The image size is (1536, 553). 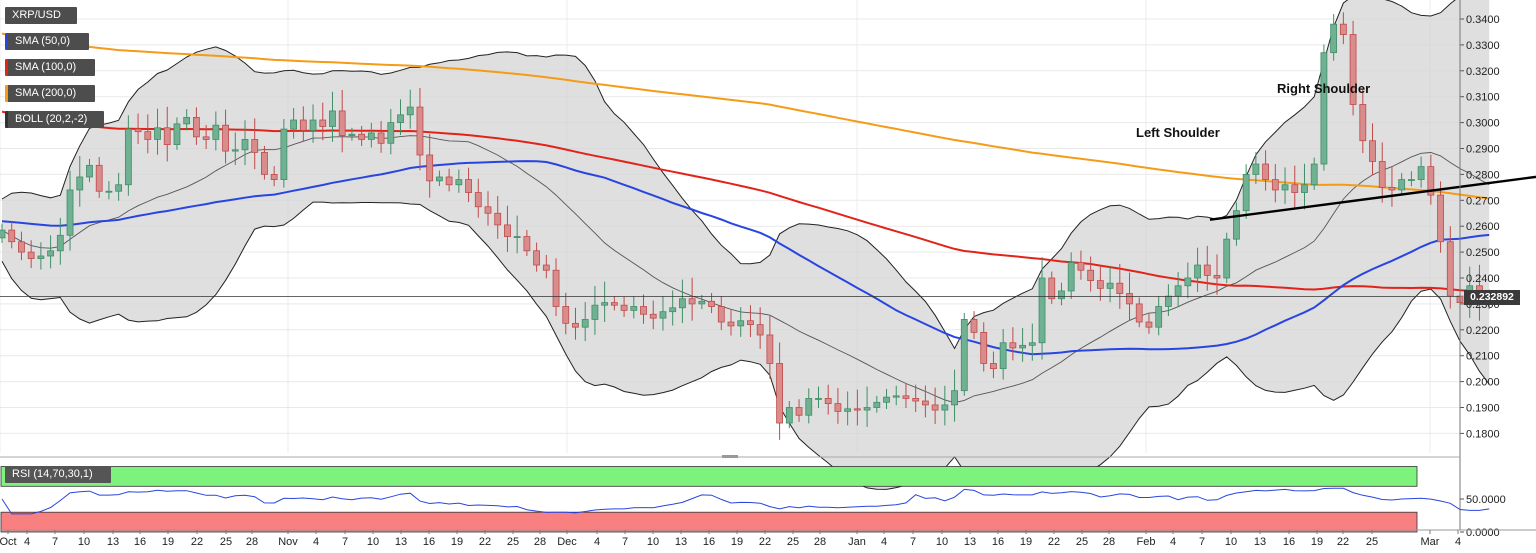 I want to click on legend-sma-50: SMA (50,0), so click(x=47, y=41).